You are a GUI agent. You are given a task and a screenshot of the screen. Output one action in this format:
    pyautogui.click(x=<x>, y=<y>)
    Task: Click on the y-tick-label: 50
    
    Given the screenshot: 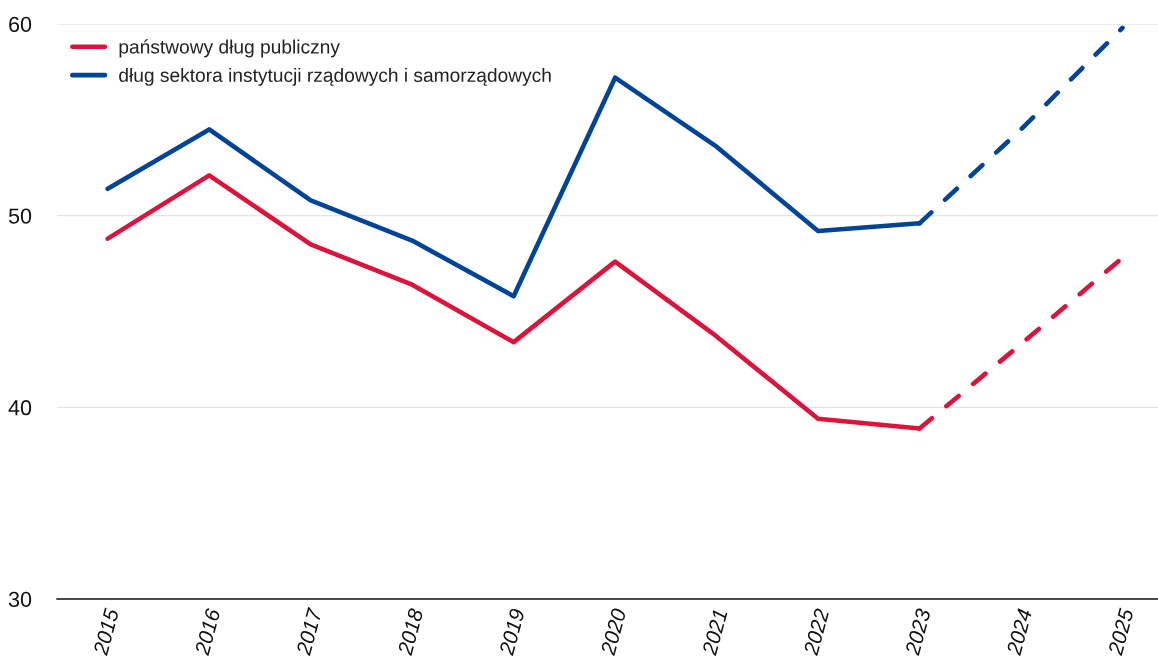 What is the action you would take?
    pyautogui.click(x=20, y=216)
    